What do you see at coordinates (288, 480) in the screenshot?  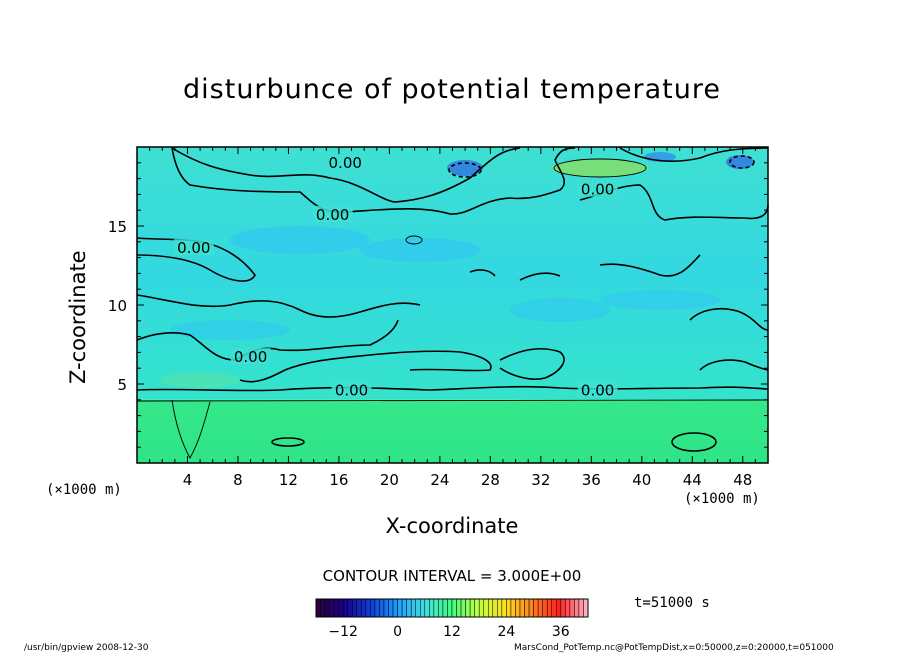 I see `x-tick-label: 12` at bounding box center [288, 480].